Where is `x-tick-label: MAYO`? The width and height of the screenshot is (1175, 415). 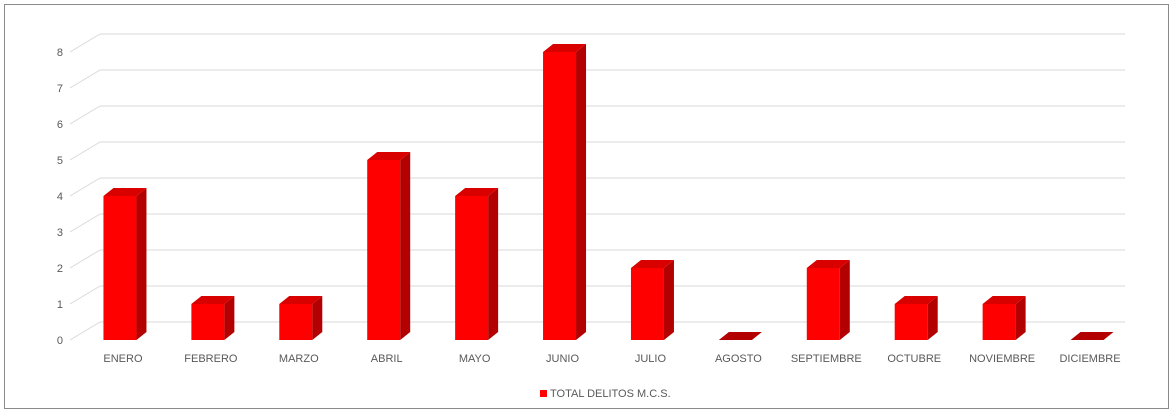
x-tick-label: MAYO is located at coordinates (475, 359).